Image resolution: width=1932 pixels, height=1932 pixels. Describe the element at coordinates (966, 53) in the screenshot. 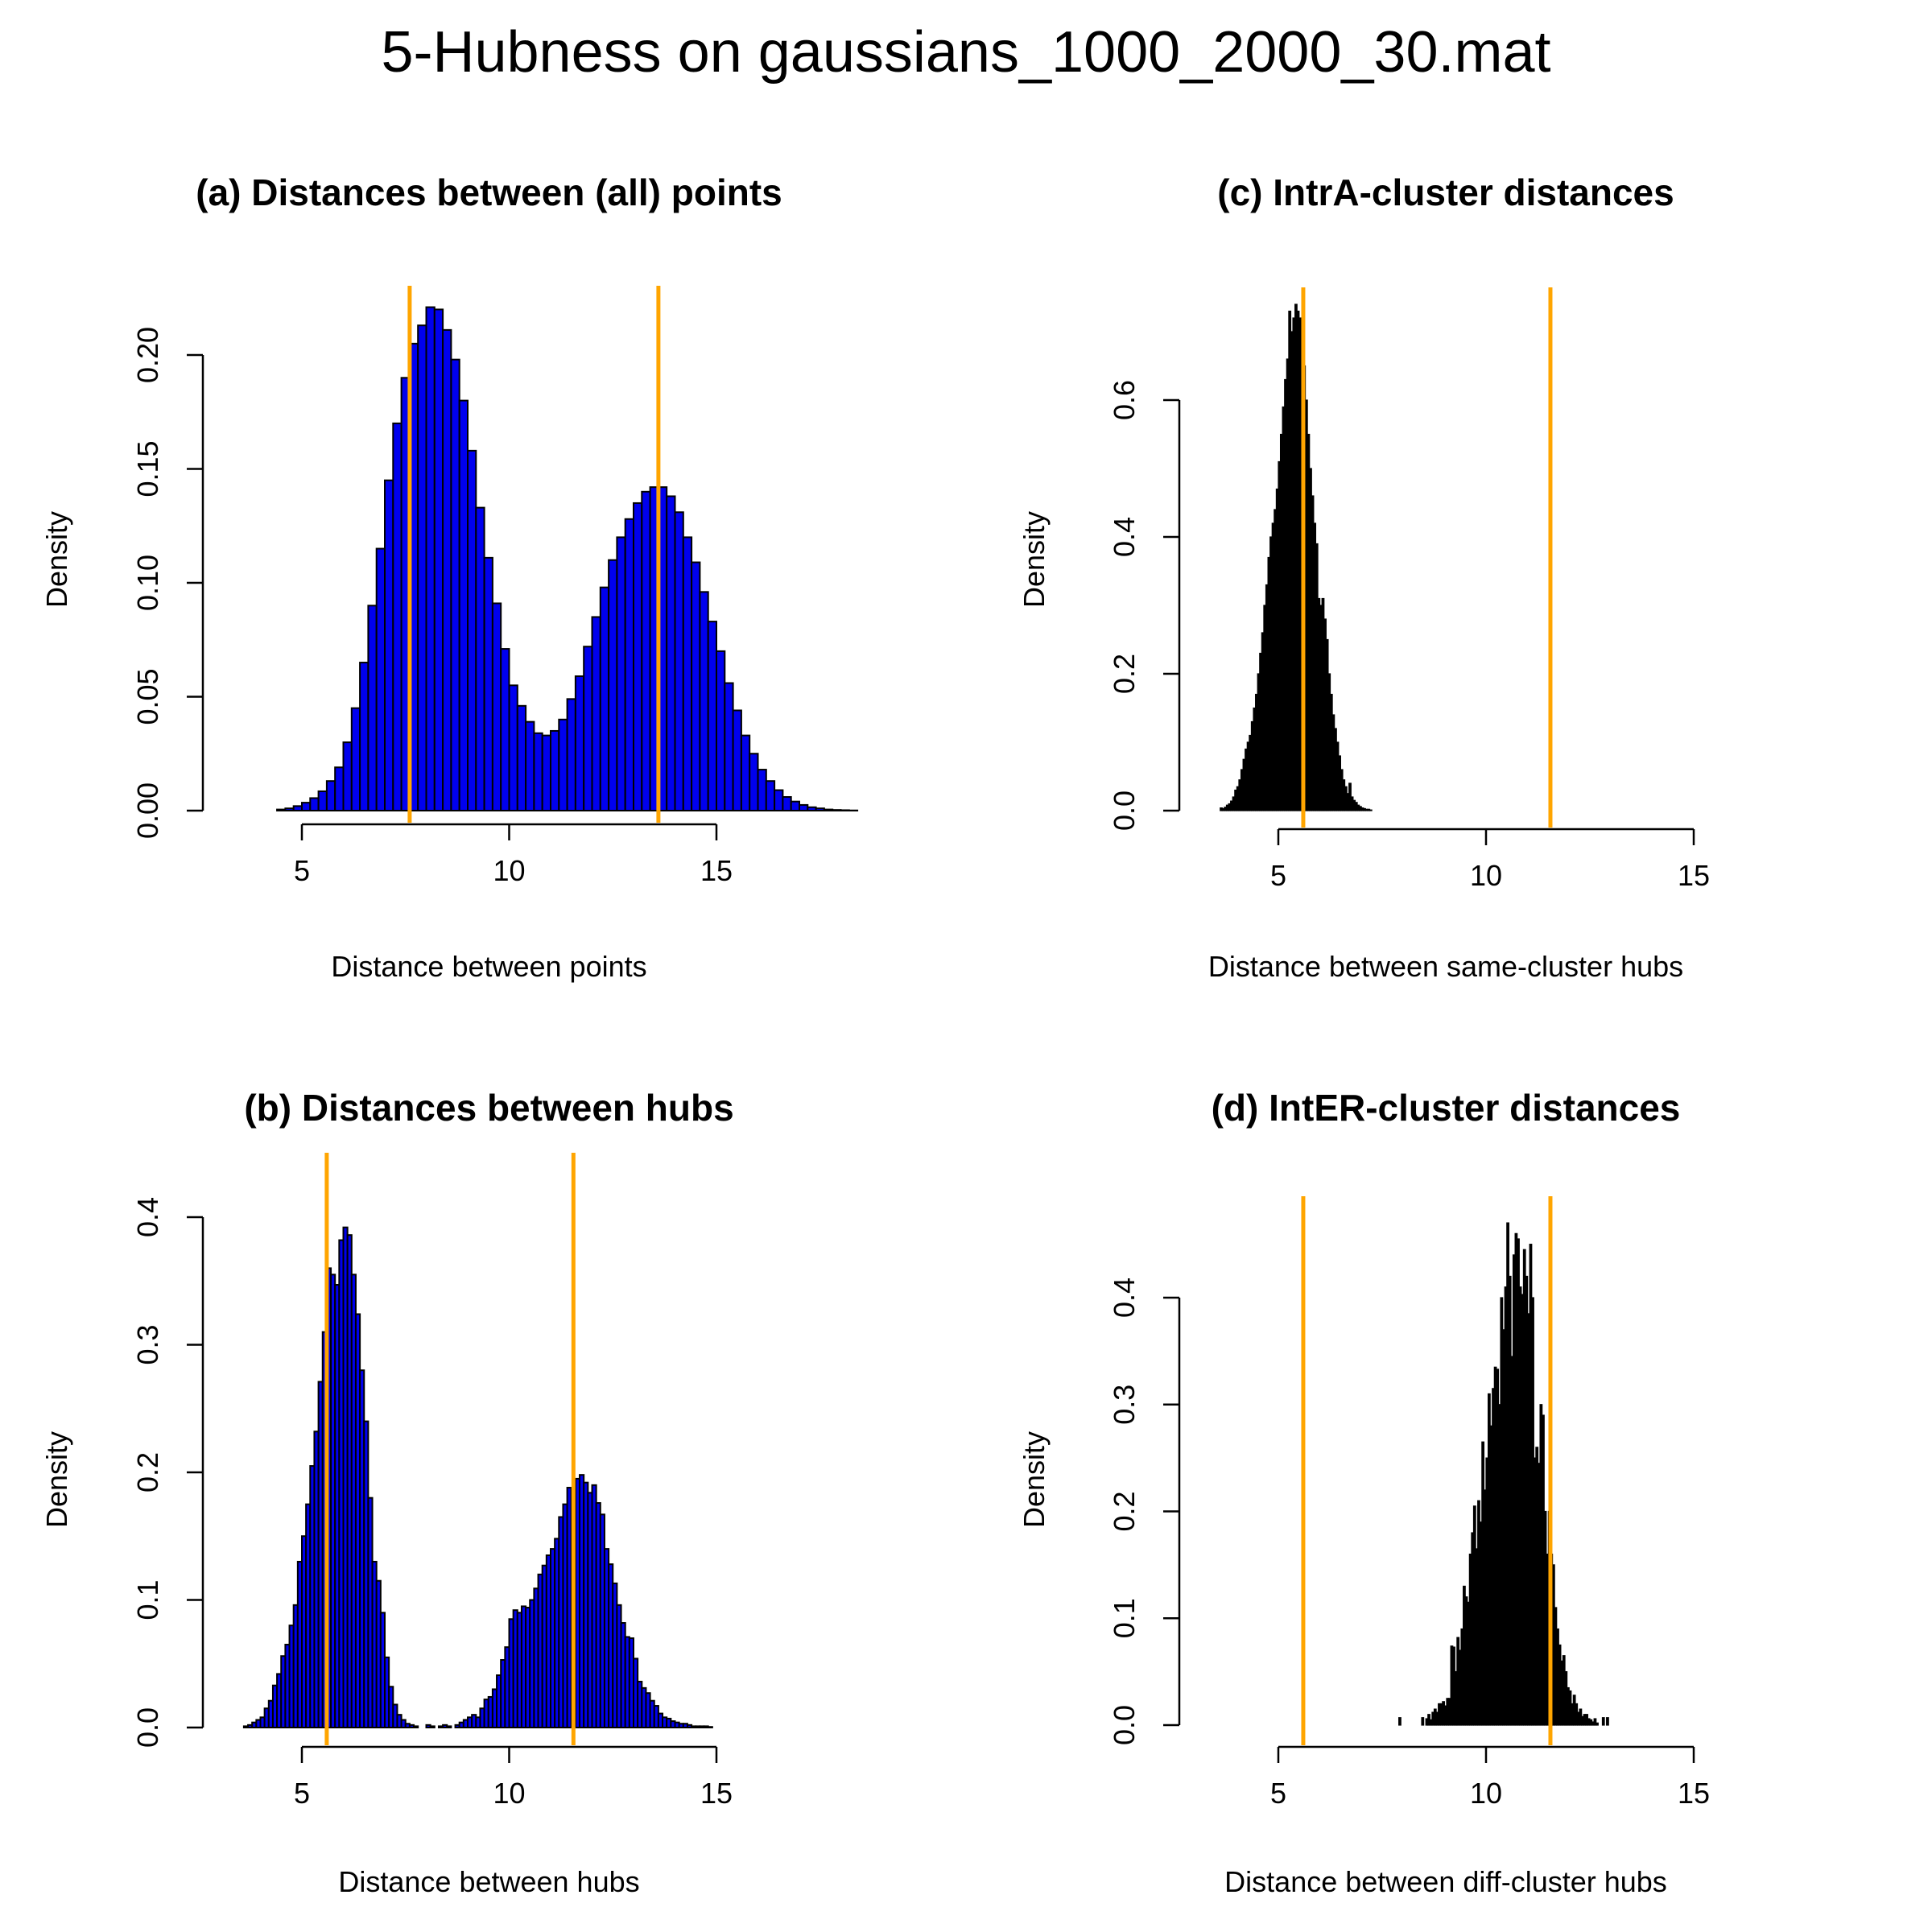

I see `figure-title: 5-Hubness on gaussians_1000_2000_30.mat` at that location.